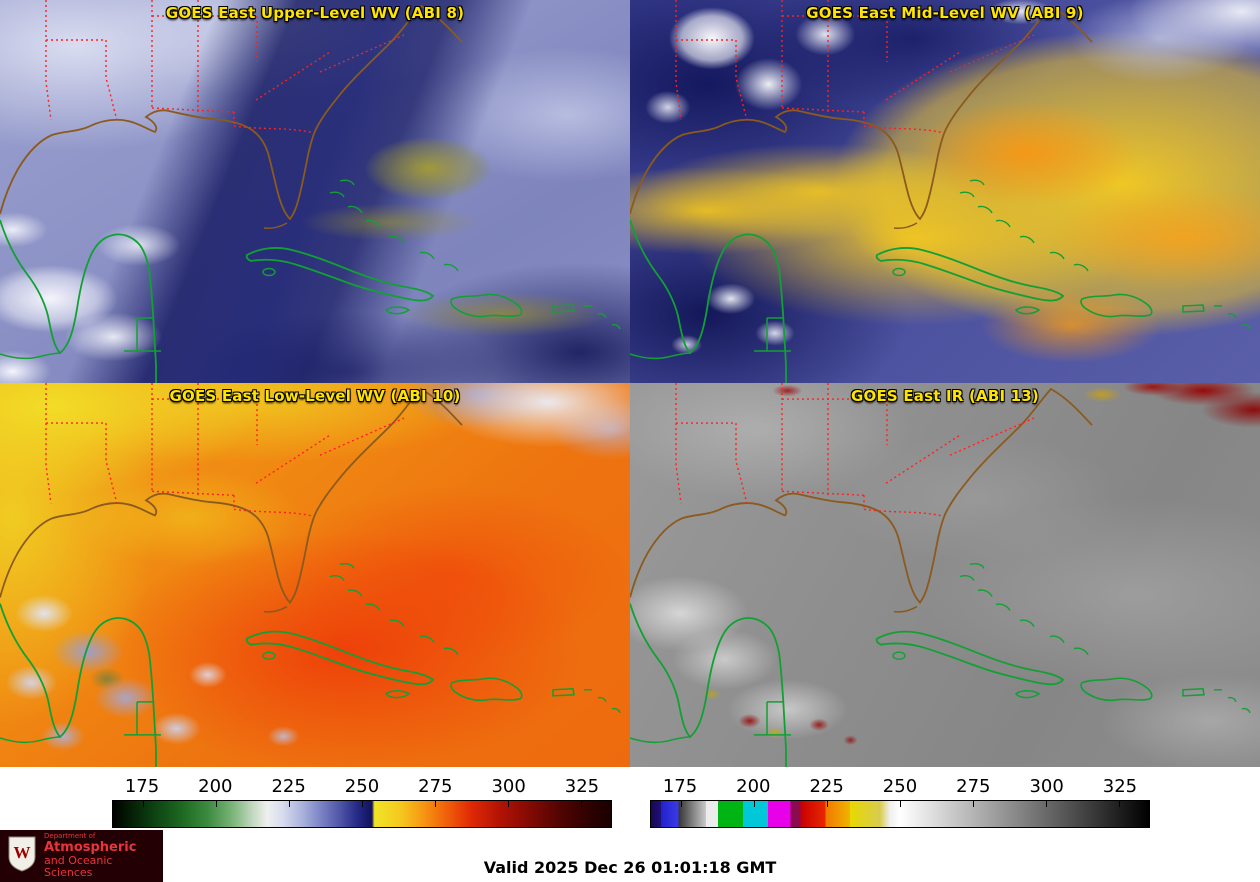 The width and height of the screenshot is (1260, 882). Describe the element at coordinates (70, 835) in the screenshot. I see `logo-department-of: Department of` at that location.